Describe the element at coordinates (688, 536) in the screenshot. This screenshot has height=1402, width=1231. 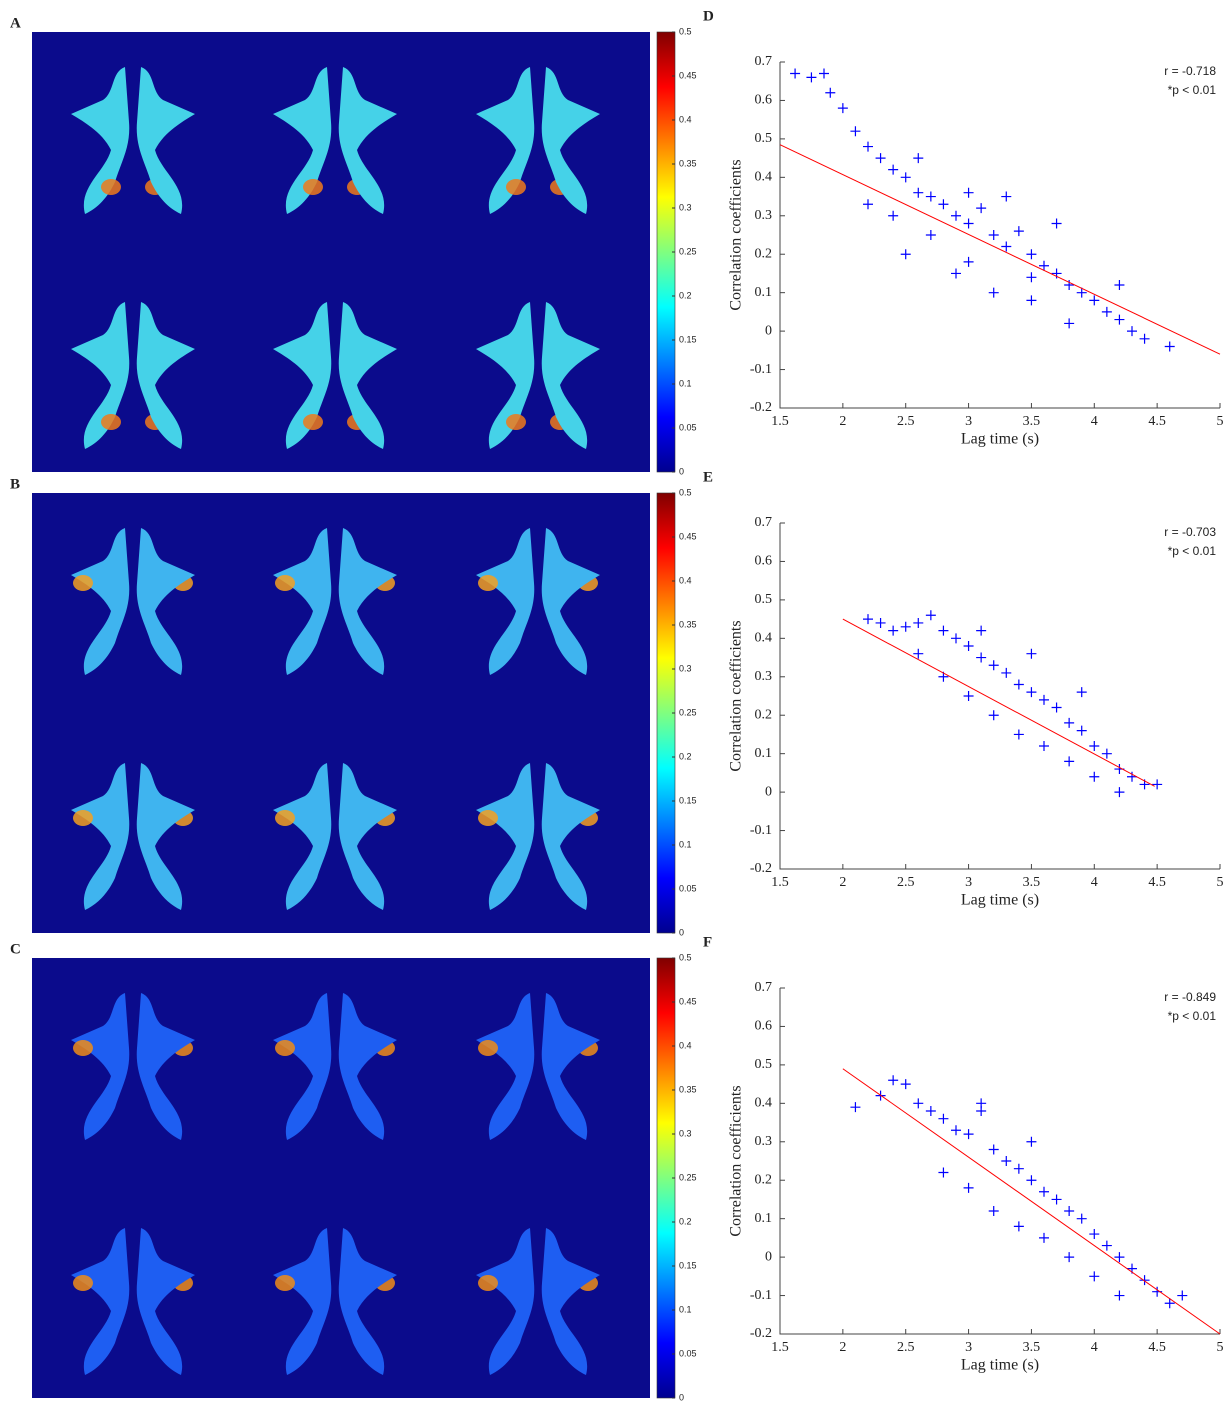
I see `colorbar-tick-label: 0.45` at that location.